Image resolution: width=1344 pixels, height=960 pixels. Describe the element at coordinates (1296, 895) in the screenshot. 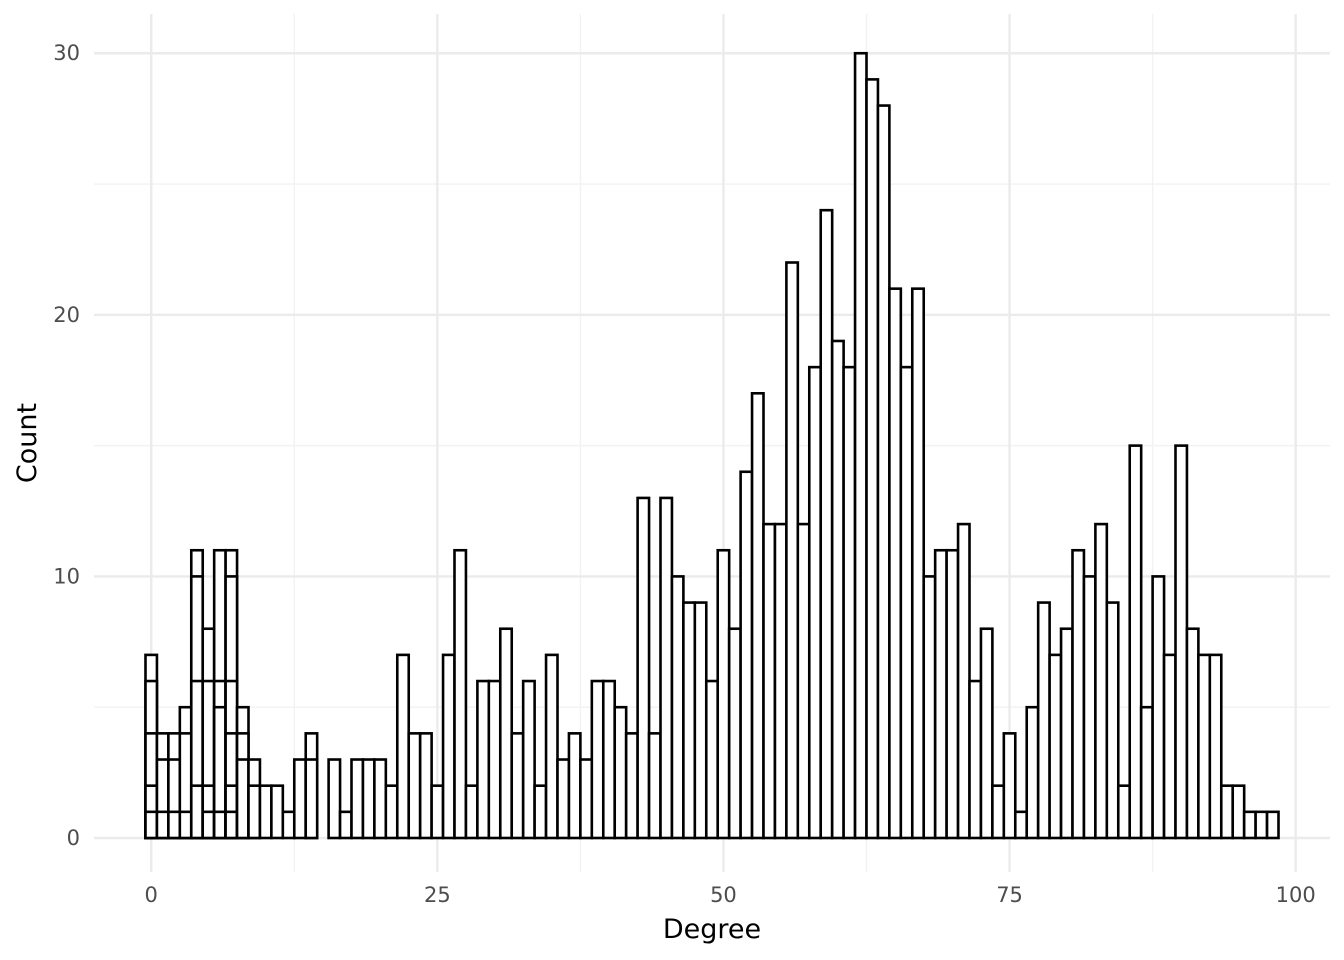

I see `x-tick-label: 100` at that location.